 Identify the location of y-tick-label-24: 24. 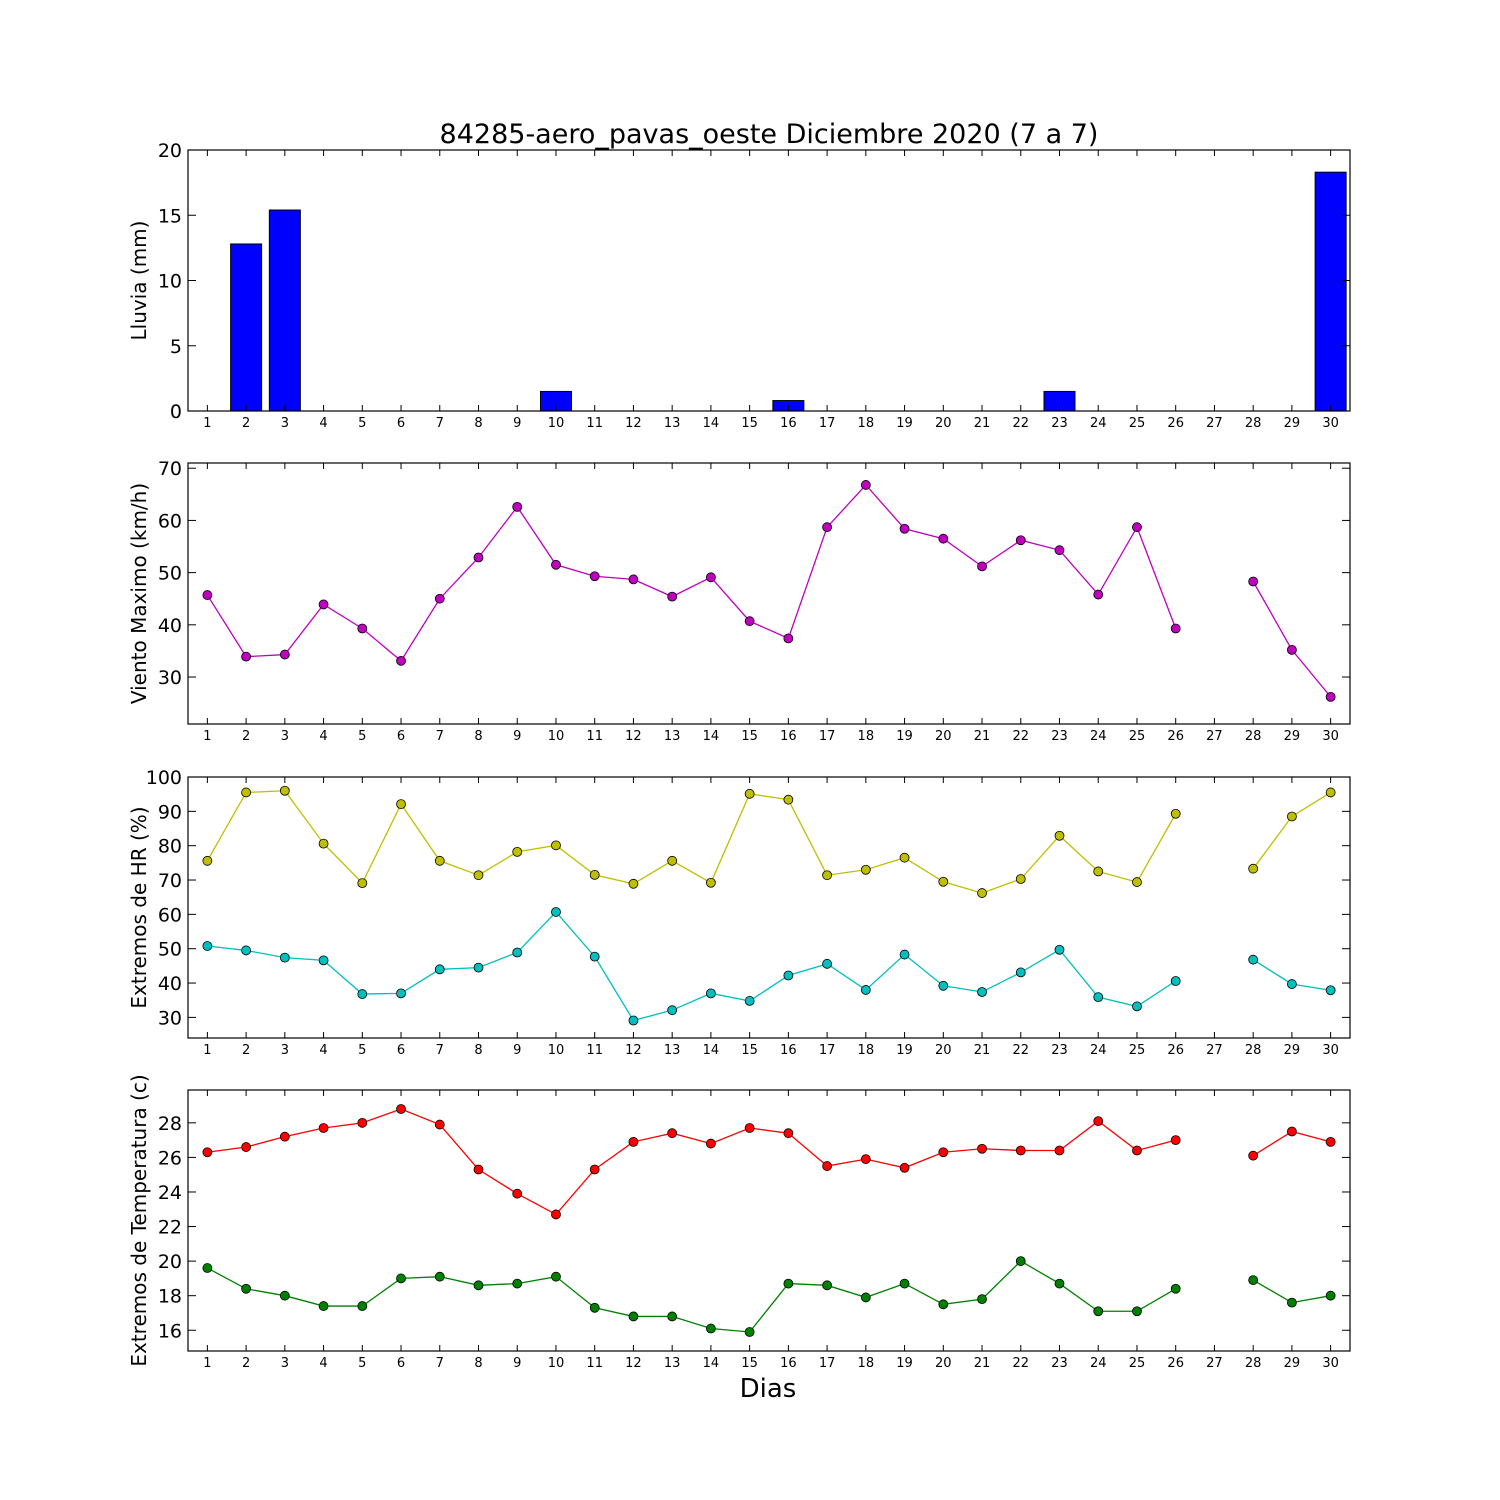
(170, 1193).